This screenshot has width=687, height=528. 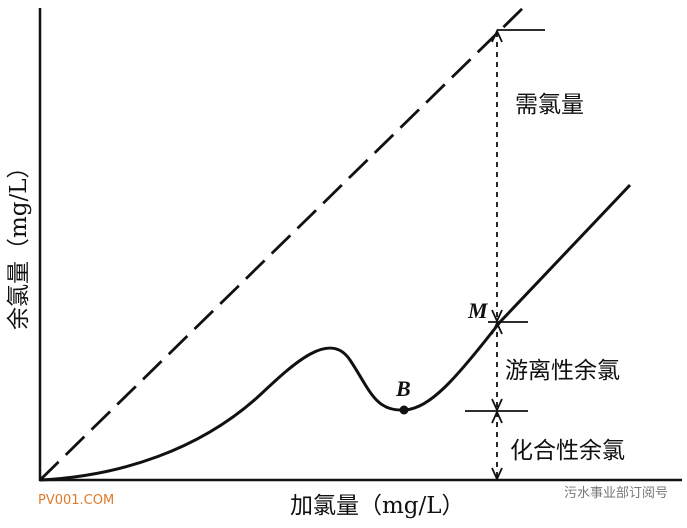 I want to click on watermark-left: PV001.COM, so click(x=76, y=500).